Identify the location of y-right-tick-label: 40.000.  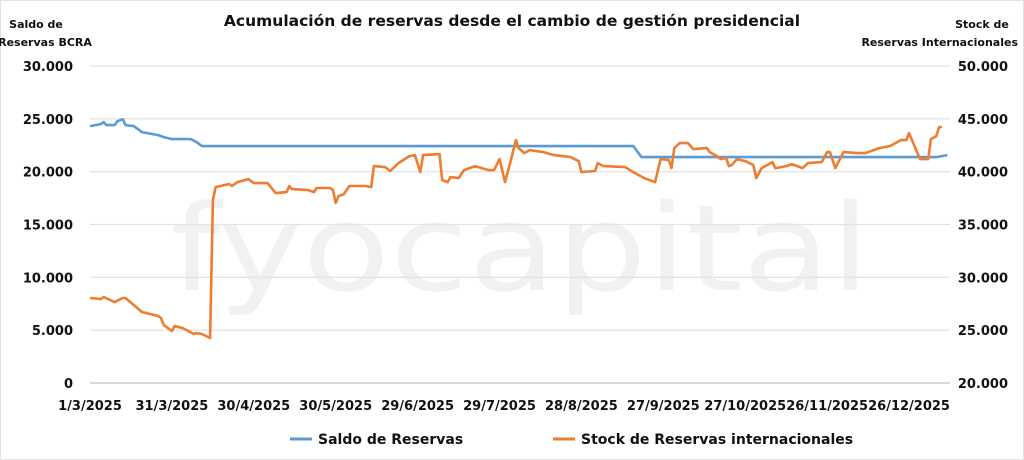
(983, 173).